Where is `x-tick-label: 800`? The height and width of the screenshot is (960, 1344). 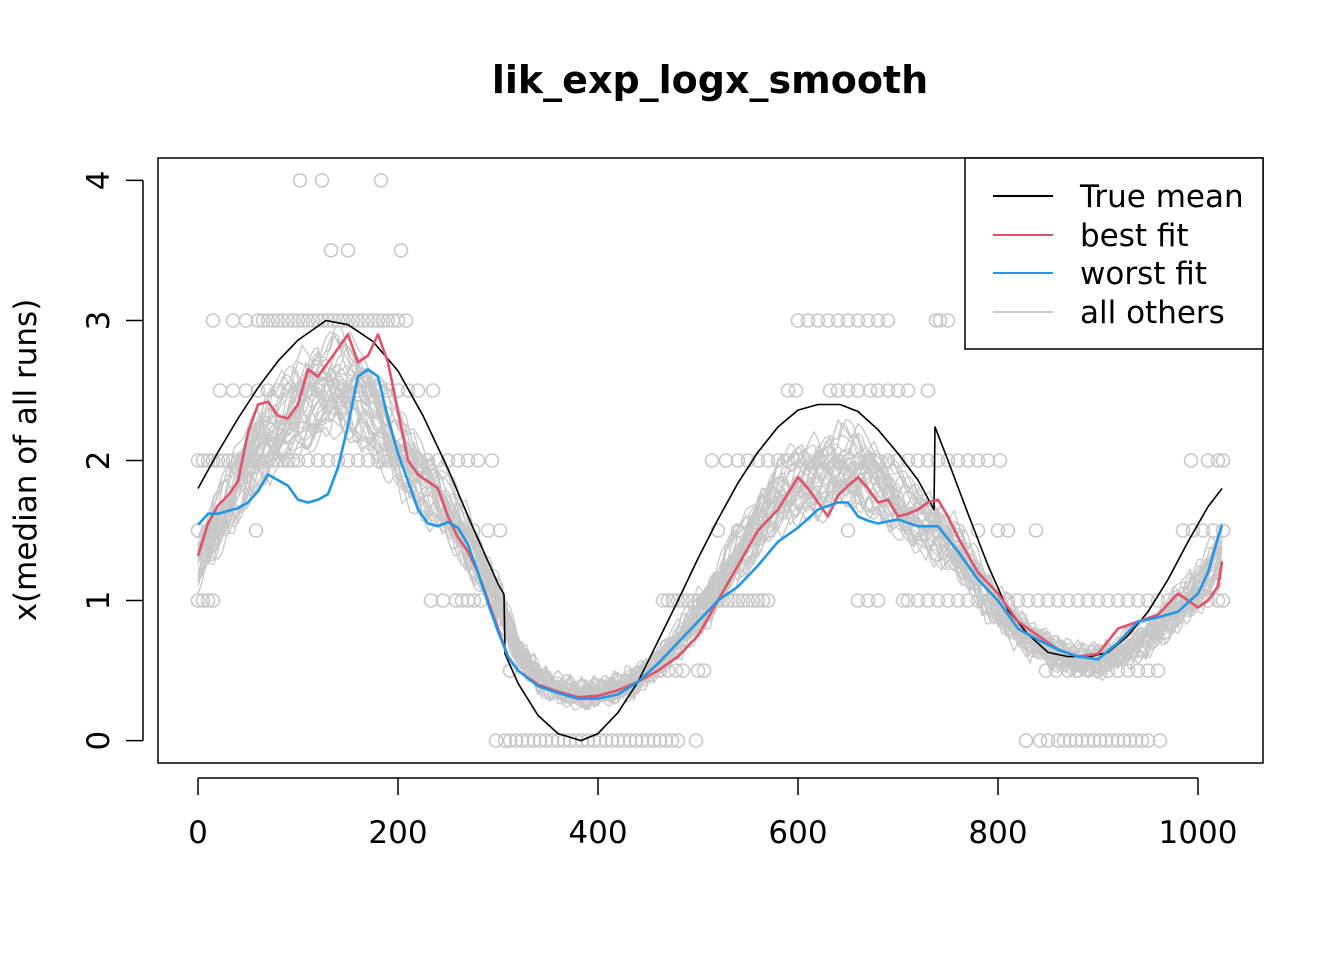 x-tick-label: 800 is located at coordinates (997, 833).